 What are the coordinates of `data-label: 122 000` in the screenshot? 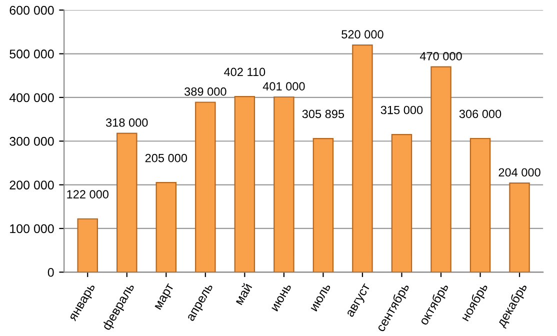 It's located at (87, 194).